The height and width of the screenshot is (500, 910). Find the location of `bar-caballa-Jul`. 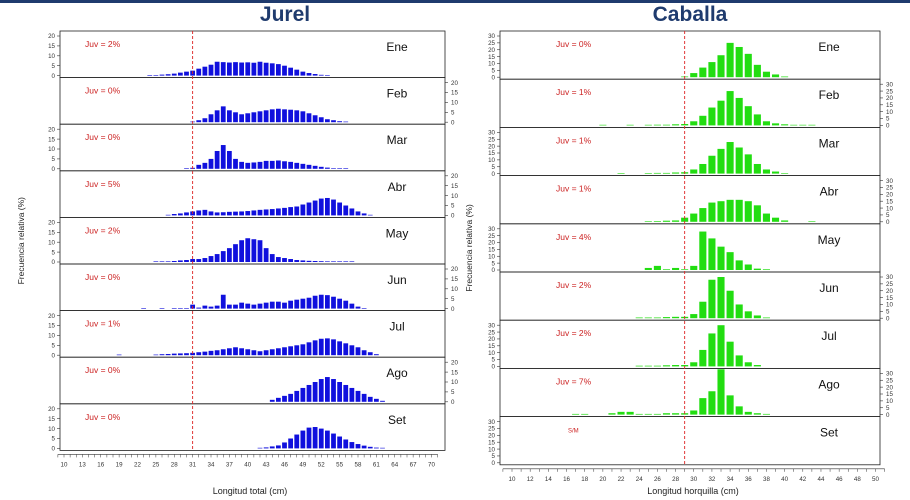

bar-caballa-Jul is located at coordinates (639, 366).